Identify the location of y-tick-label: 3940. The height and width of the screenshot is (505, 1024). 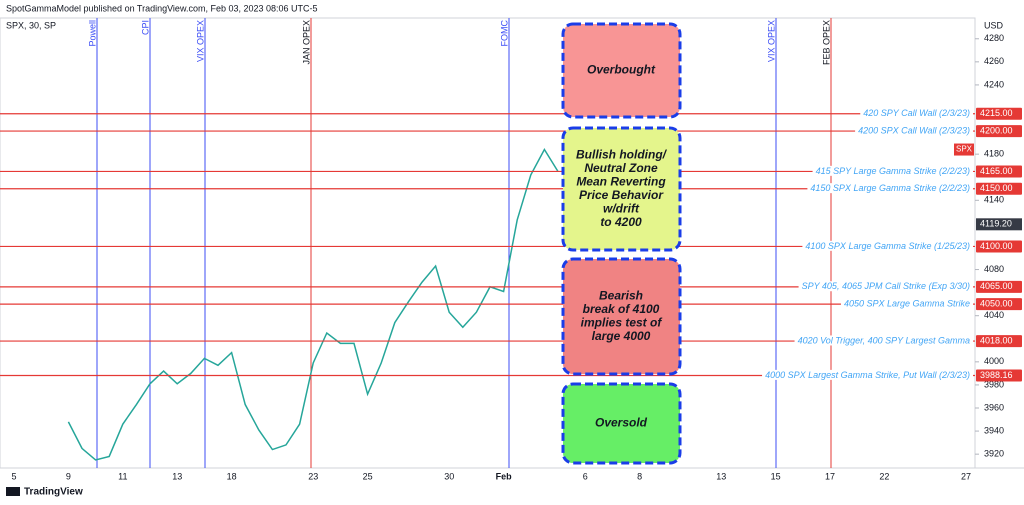
(994, 430).